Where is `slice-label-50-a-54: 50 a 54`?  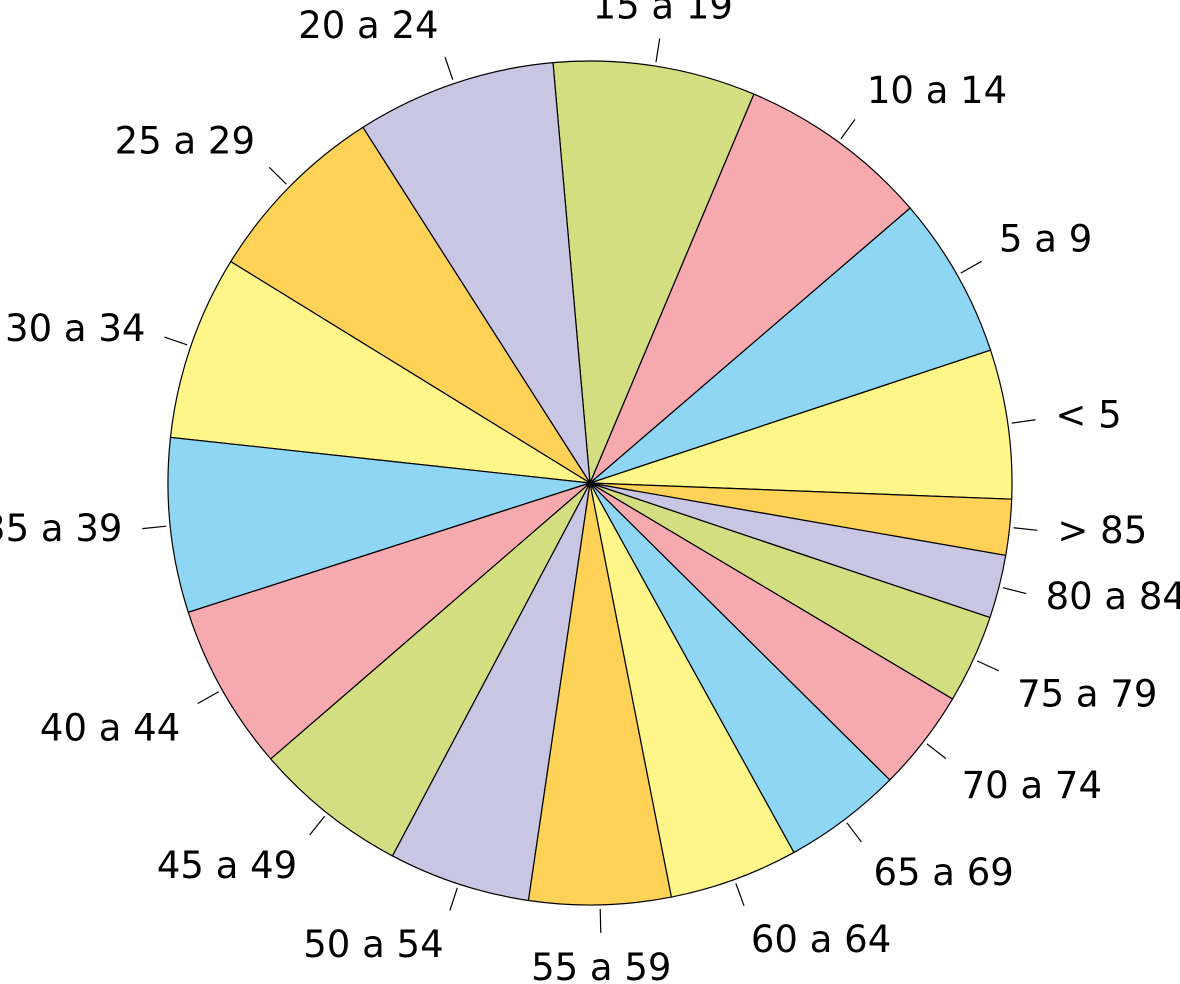
slice-label-50-a-54: 50 a 54 is located at coordinates (373, 944).